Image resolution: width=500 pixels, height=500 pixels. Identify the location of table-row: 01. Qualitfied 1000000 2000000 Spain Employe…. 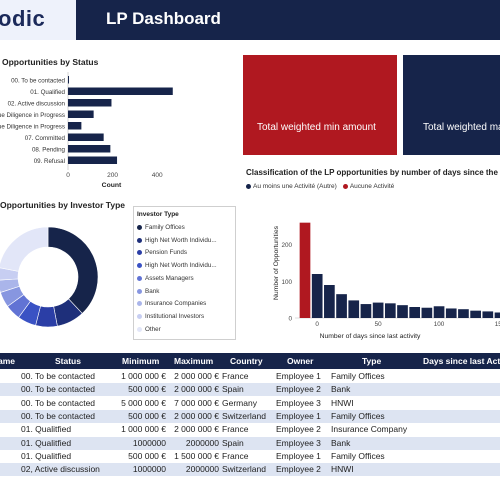
(250, 443).